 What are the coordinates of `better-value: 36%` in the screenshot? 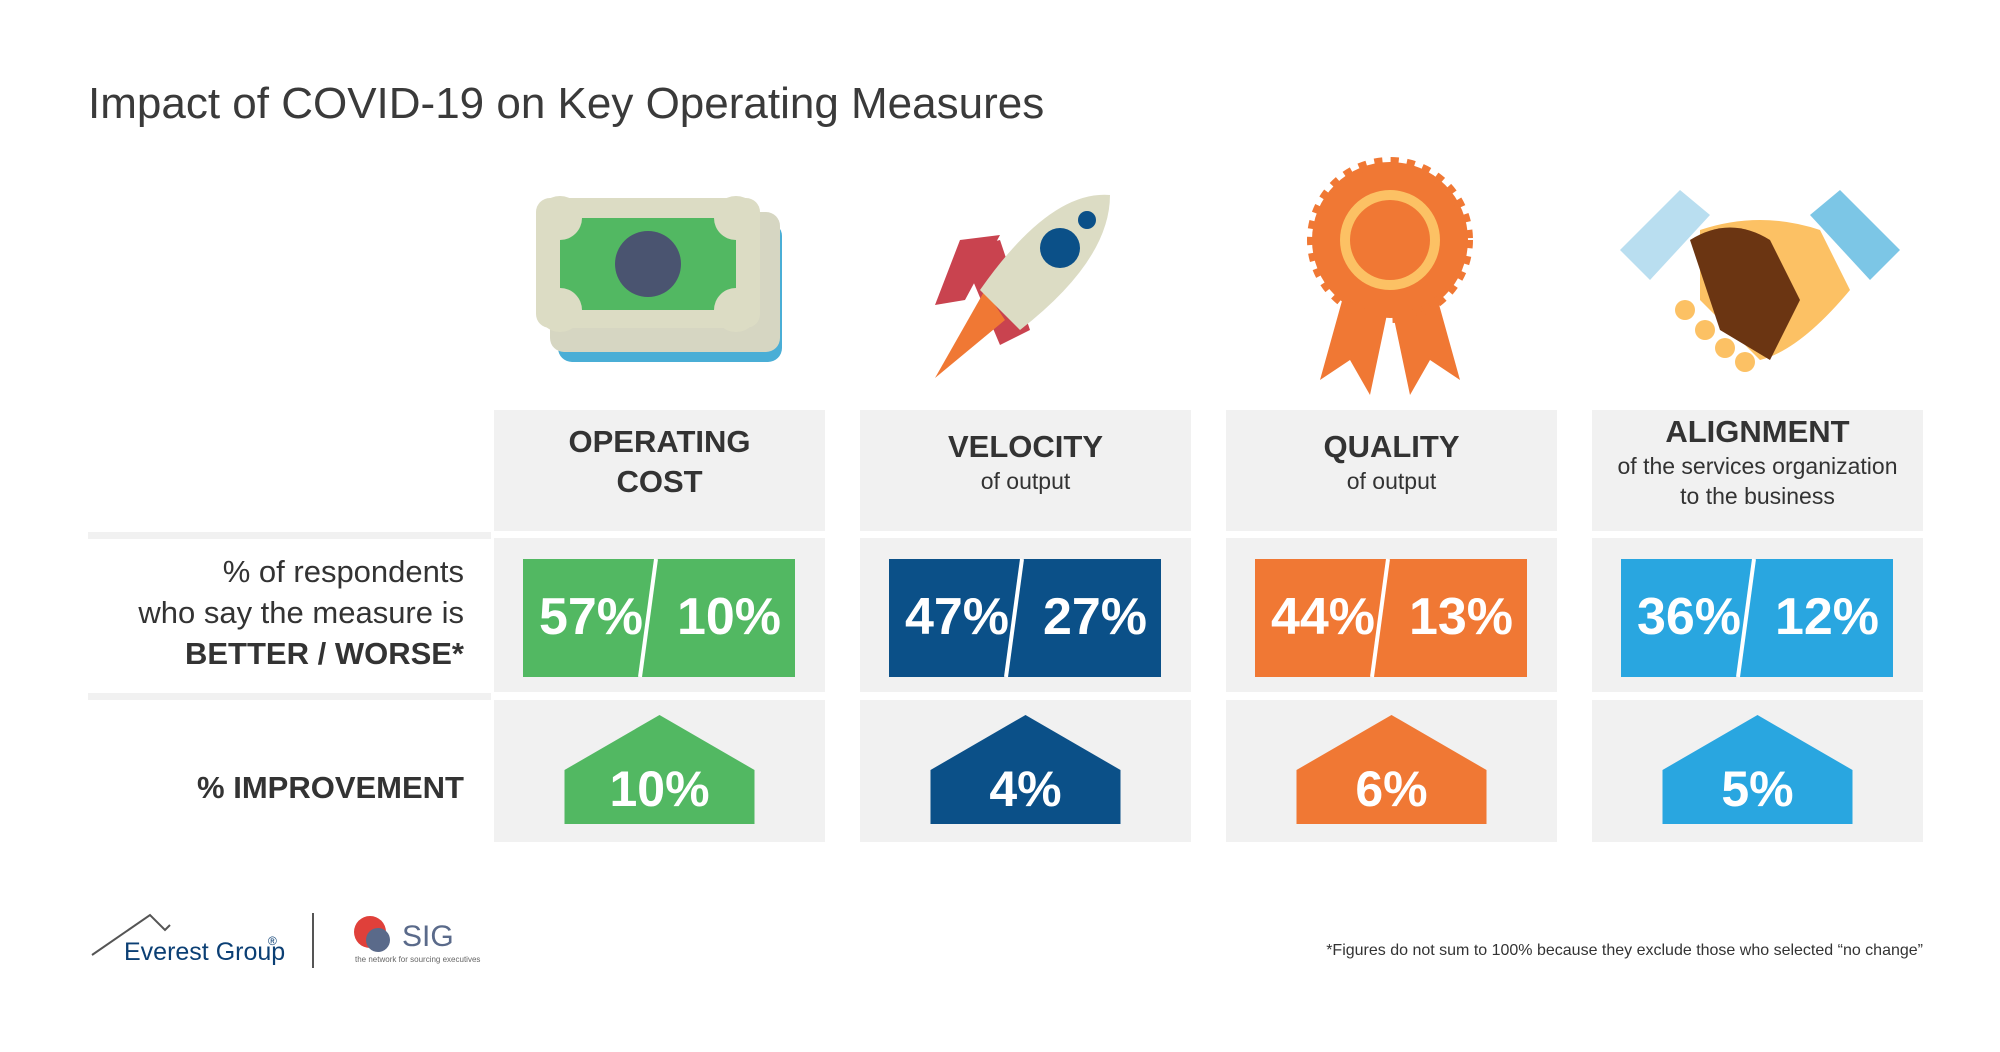 It's located at (1689, 617).